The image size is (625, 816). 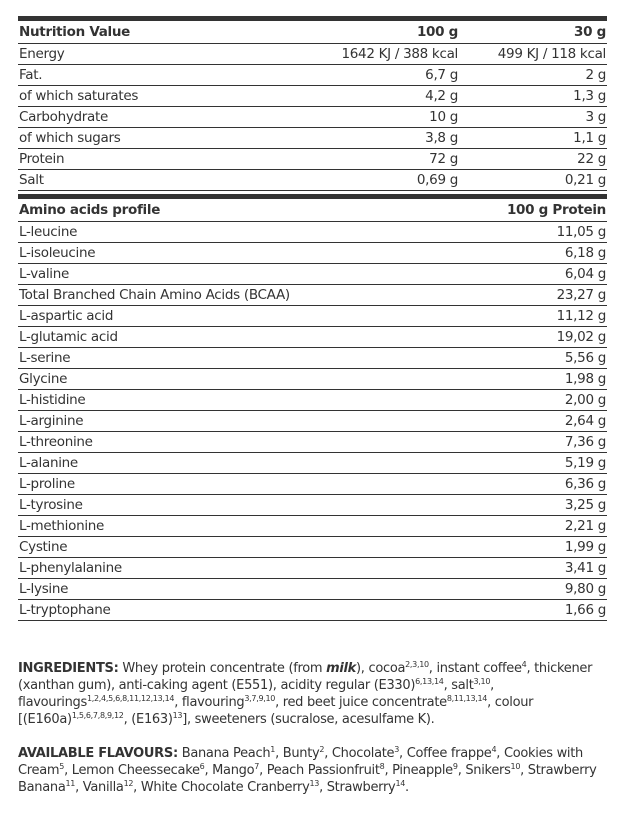 I want to click on header-cell: 30 g, so click(x=533, y=32).